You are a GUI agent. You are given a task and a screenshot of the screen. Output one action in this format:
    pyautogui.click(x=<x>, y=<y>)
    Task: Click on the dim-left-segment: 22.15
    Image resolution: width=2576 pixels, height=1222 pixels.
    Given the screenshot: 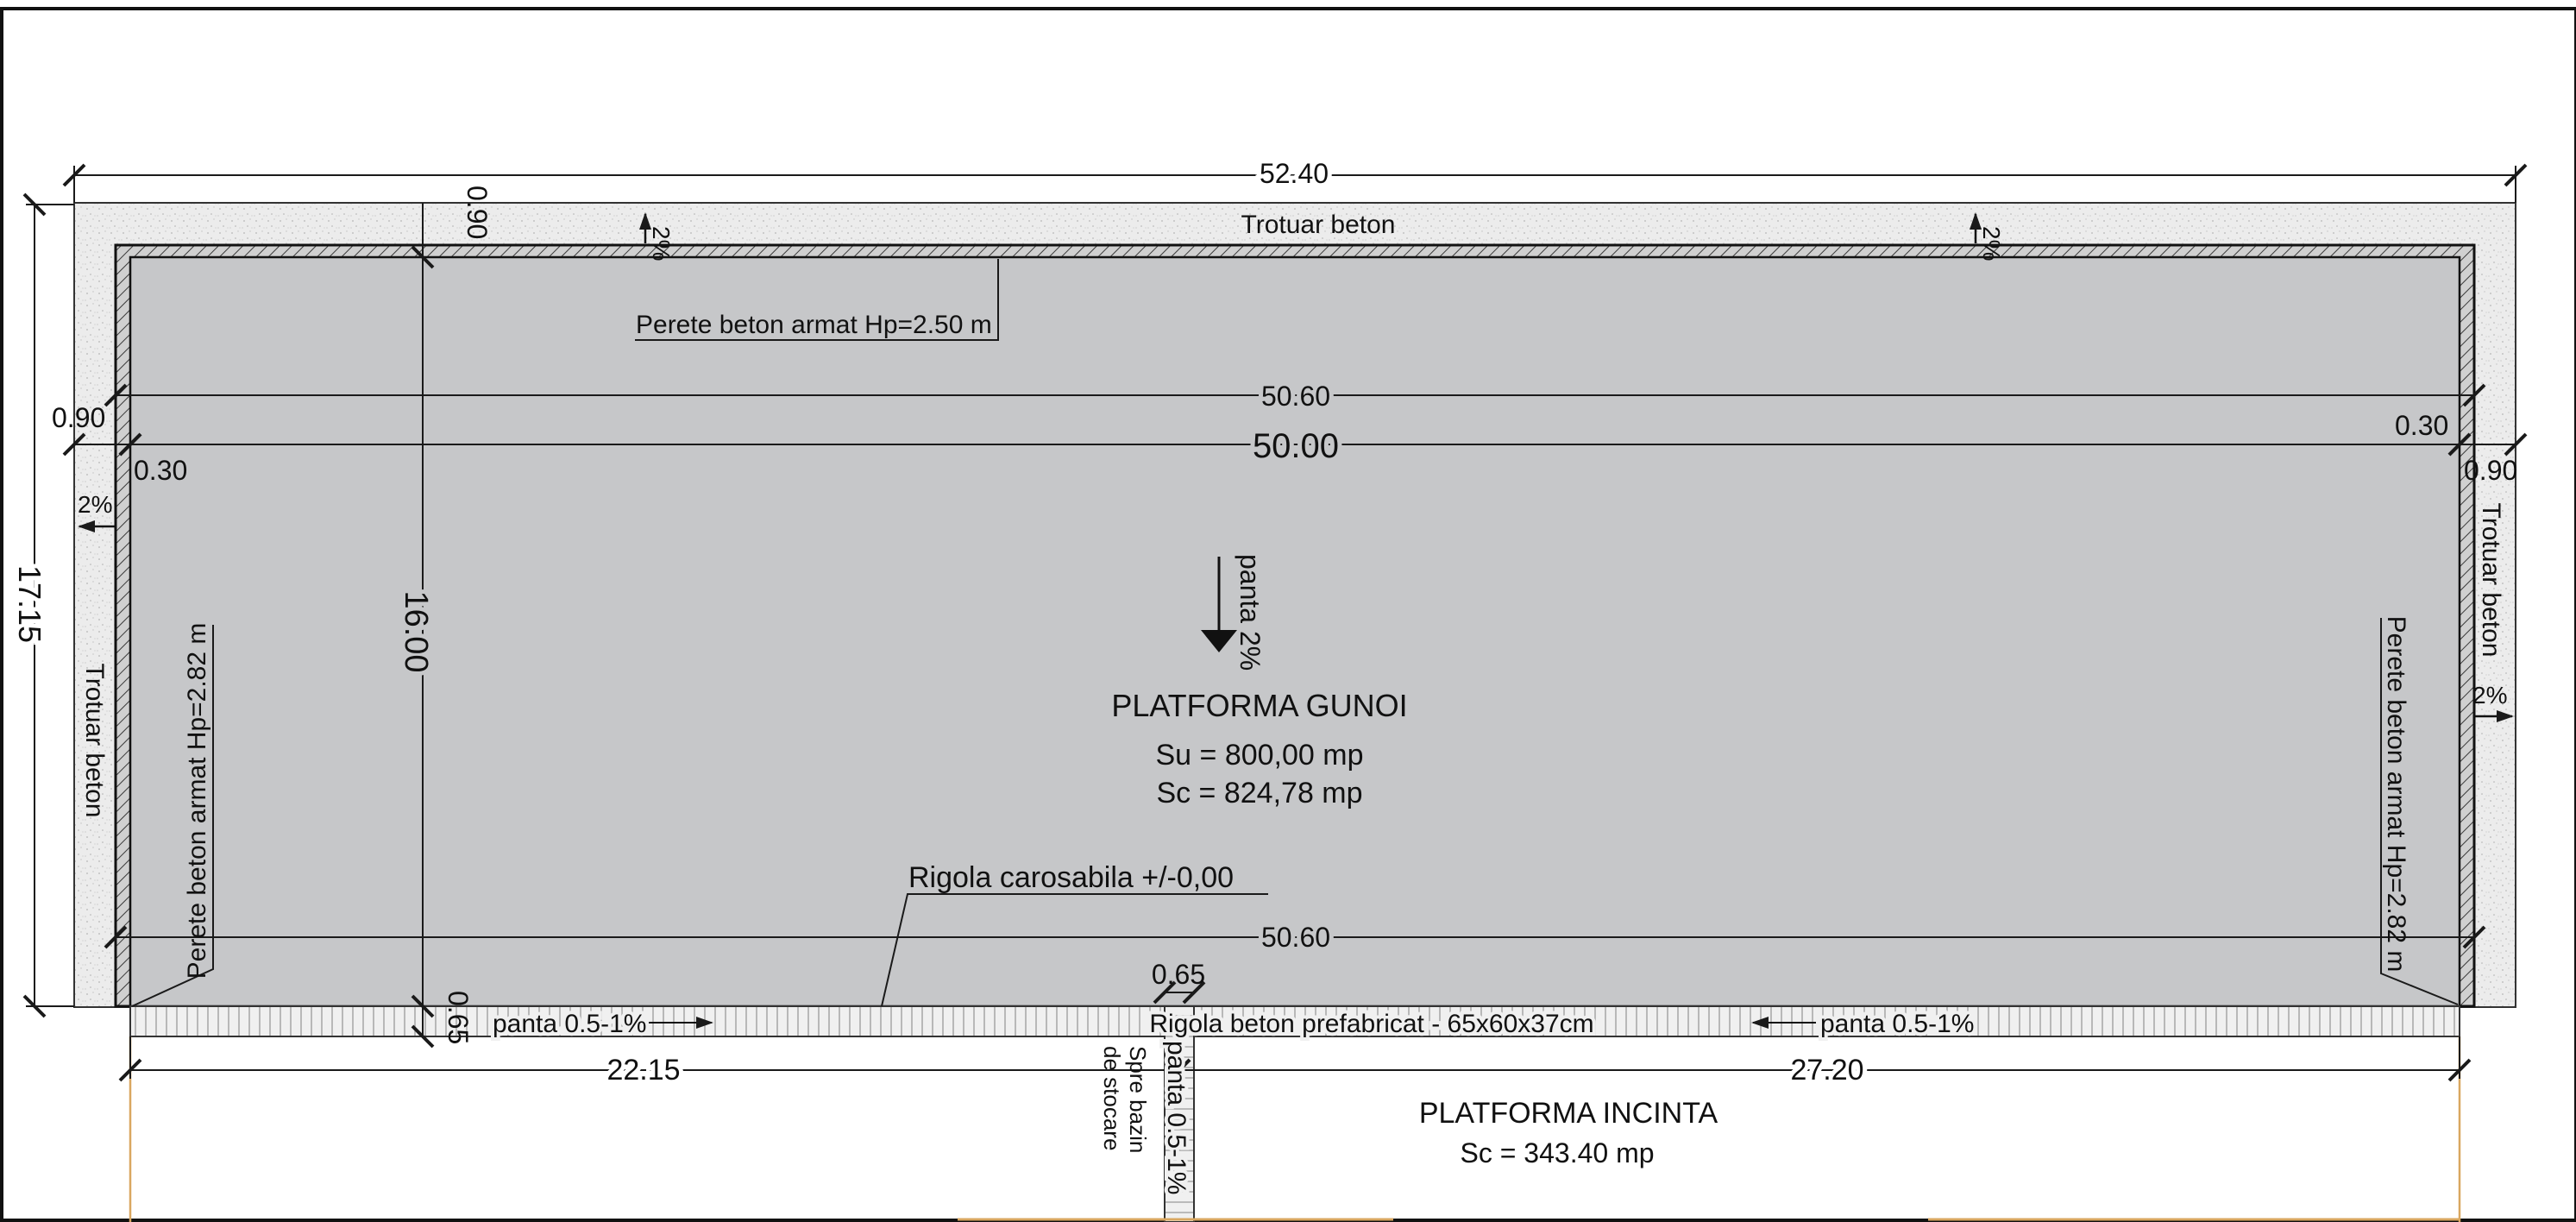 What is the action you would take?
    pyautogui.click(x=643, y=1070)
    